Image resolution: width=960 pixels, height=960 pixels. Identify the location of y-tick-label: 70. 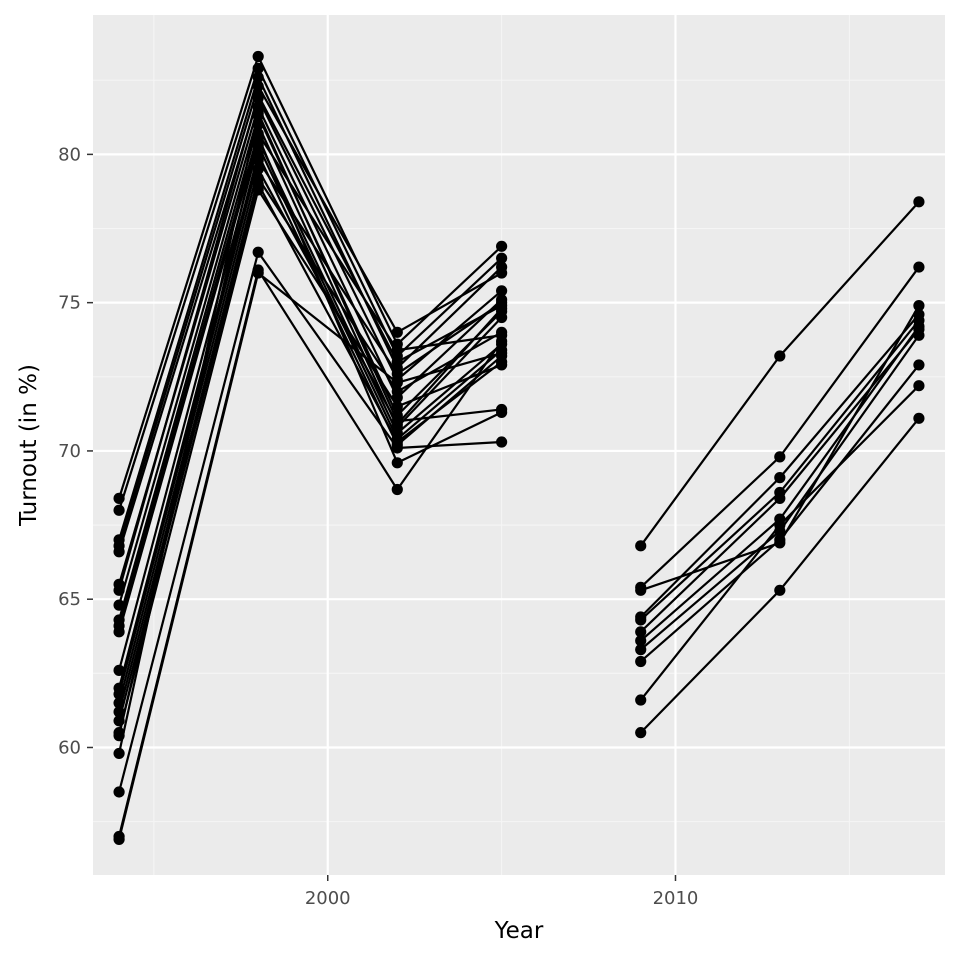
(69, 451).